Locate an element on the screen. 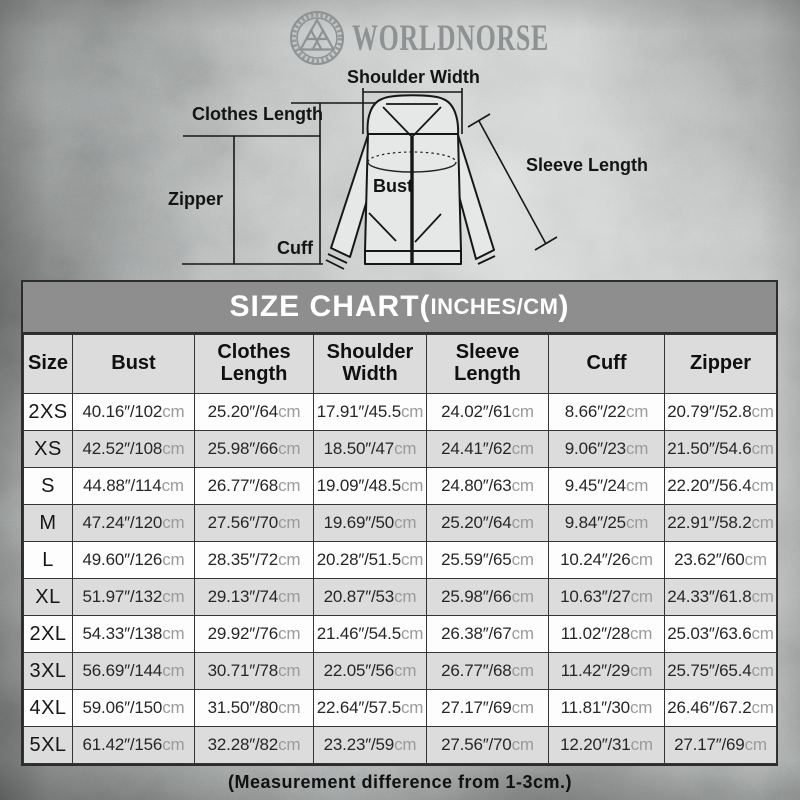 This screenshot has width=800, height=800. measurement-value: 25.75″/65.4cm is located at coordinates (720, 671).